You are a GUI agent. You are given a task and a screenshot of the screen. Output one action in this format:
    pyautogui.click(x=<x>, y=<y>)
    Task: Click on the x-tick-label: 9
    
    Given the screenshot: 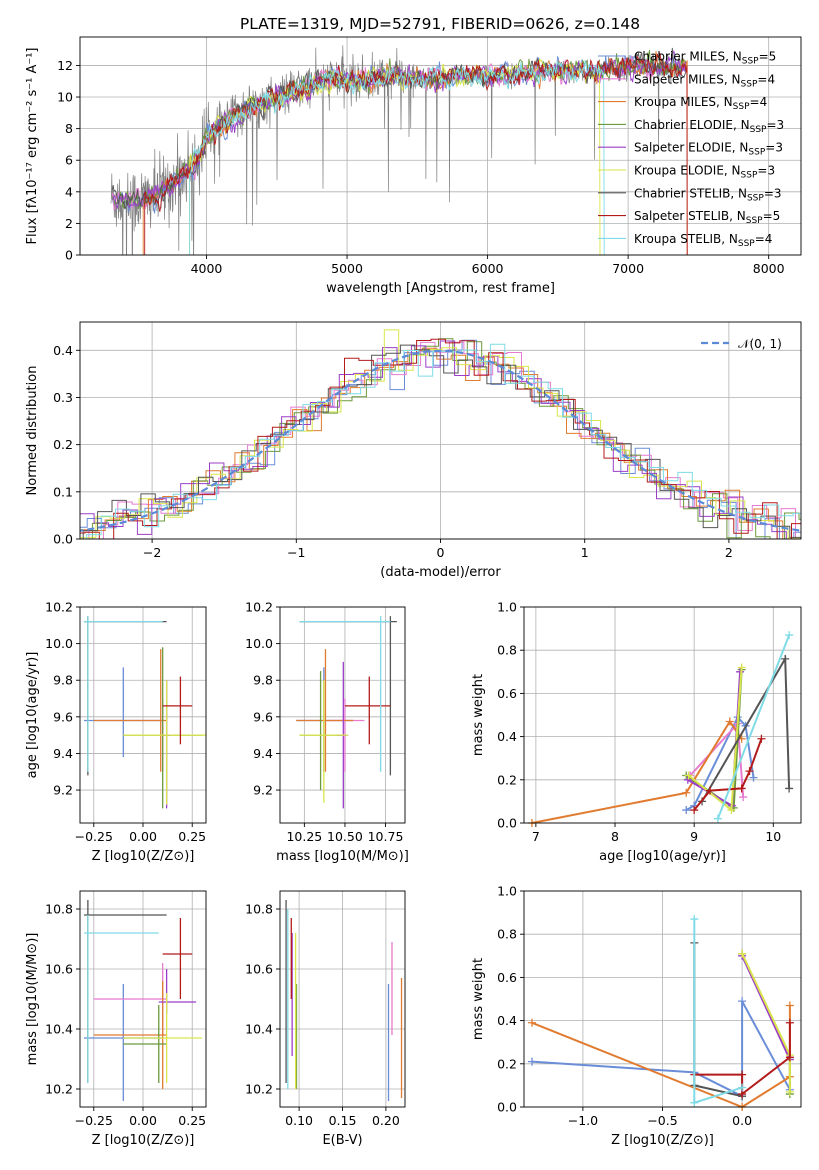 What is the action you would take?
    pyautogui.click(x=694, y=836)
    